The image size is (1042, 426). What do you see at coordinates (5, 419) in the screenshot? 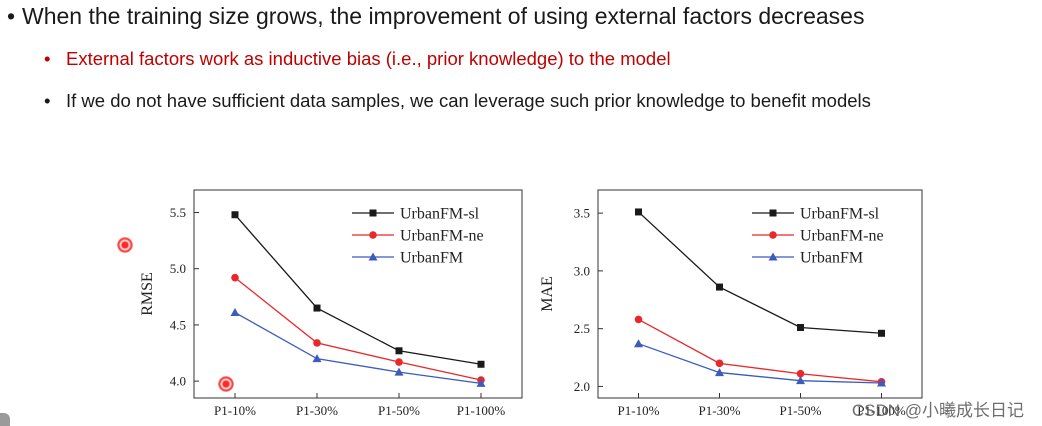
I see `corner-tab` at bounding box center [5, 419].